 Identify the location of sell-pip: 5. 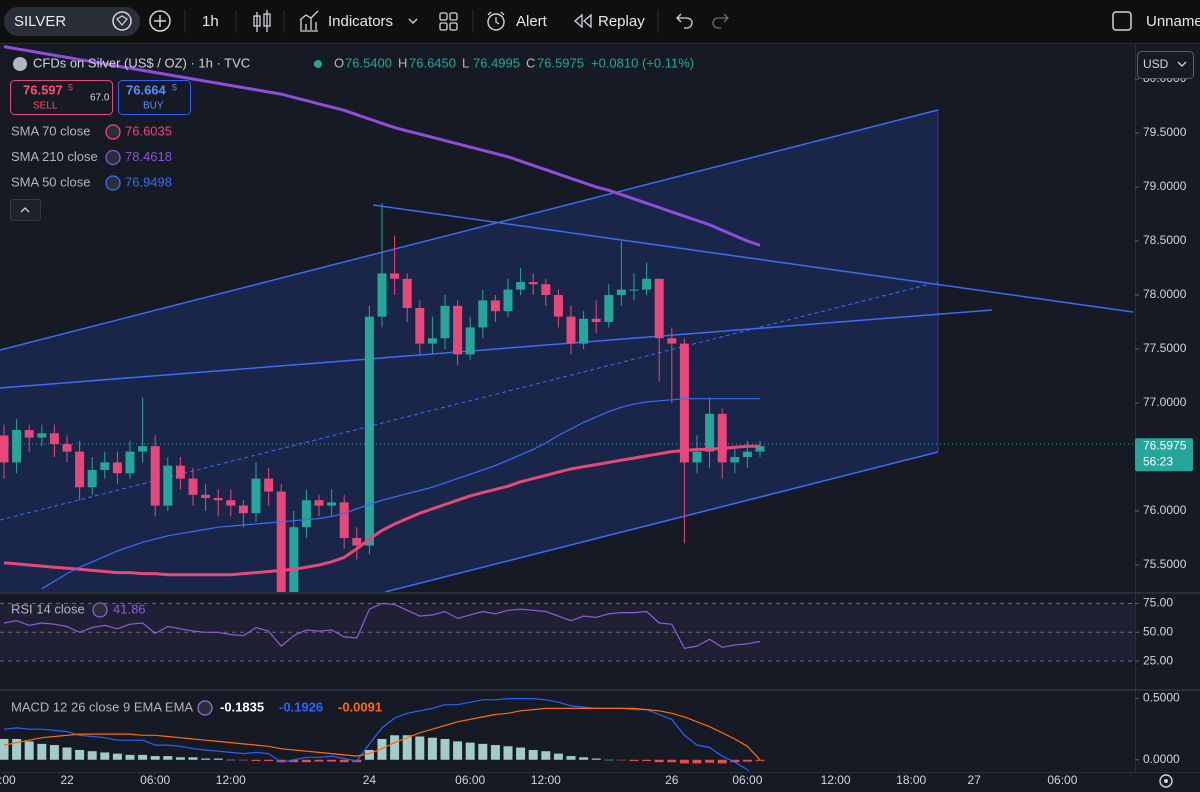
(70, 87).